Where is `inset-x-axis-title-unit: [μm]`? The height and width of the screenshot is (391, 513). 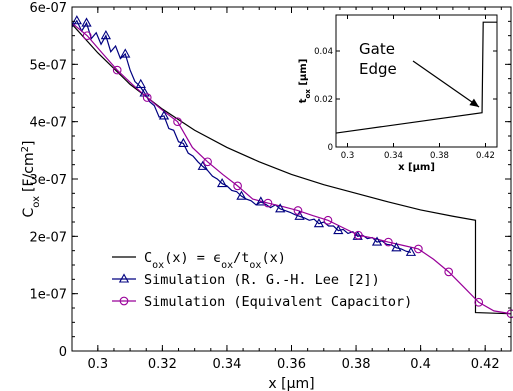 inset-x-axis-title-unit: [μm] is located at coordinates (421, 167).